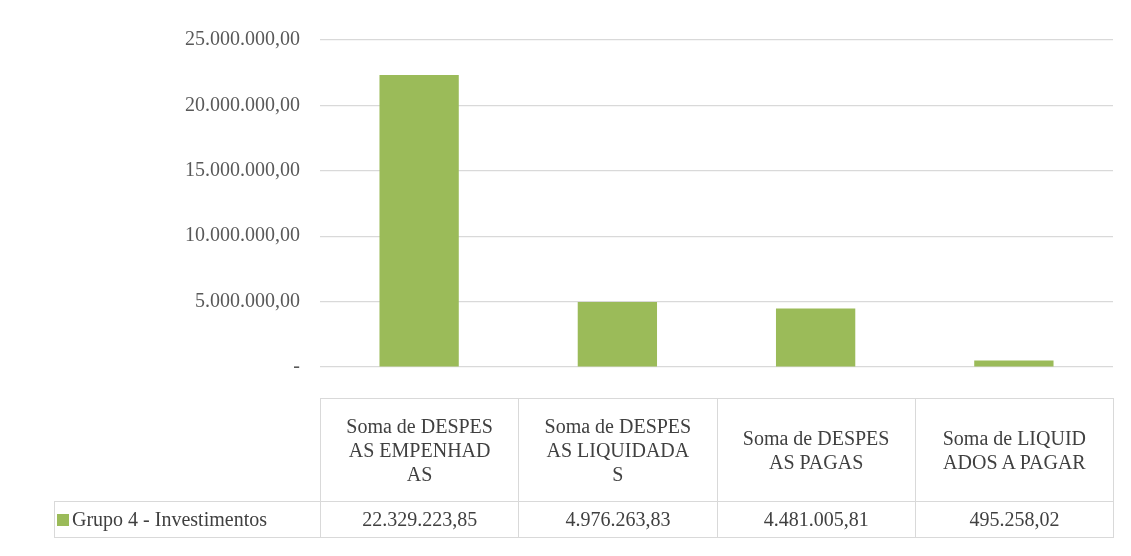  What do you see at coordinates (617, 450) in the screenshot?
I see `x-tick-label: Soma de DESPESAS LIQUIDADAS` at bounding box center [617, 450].